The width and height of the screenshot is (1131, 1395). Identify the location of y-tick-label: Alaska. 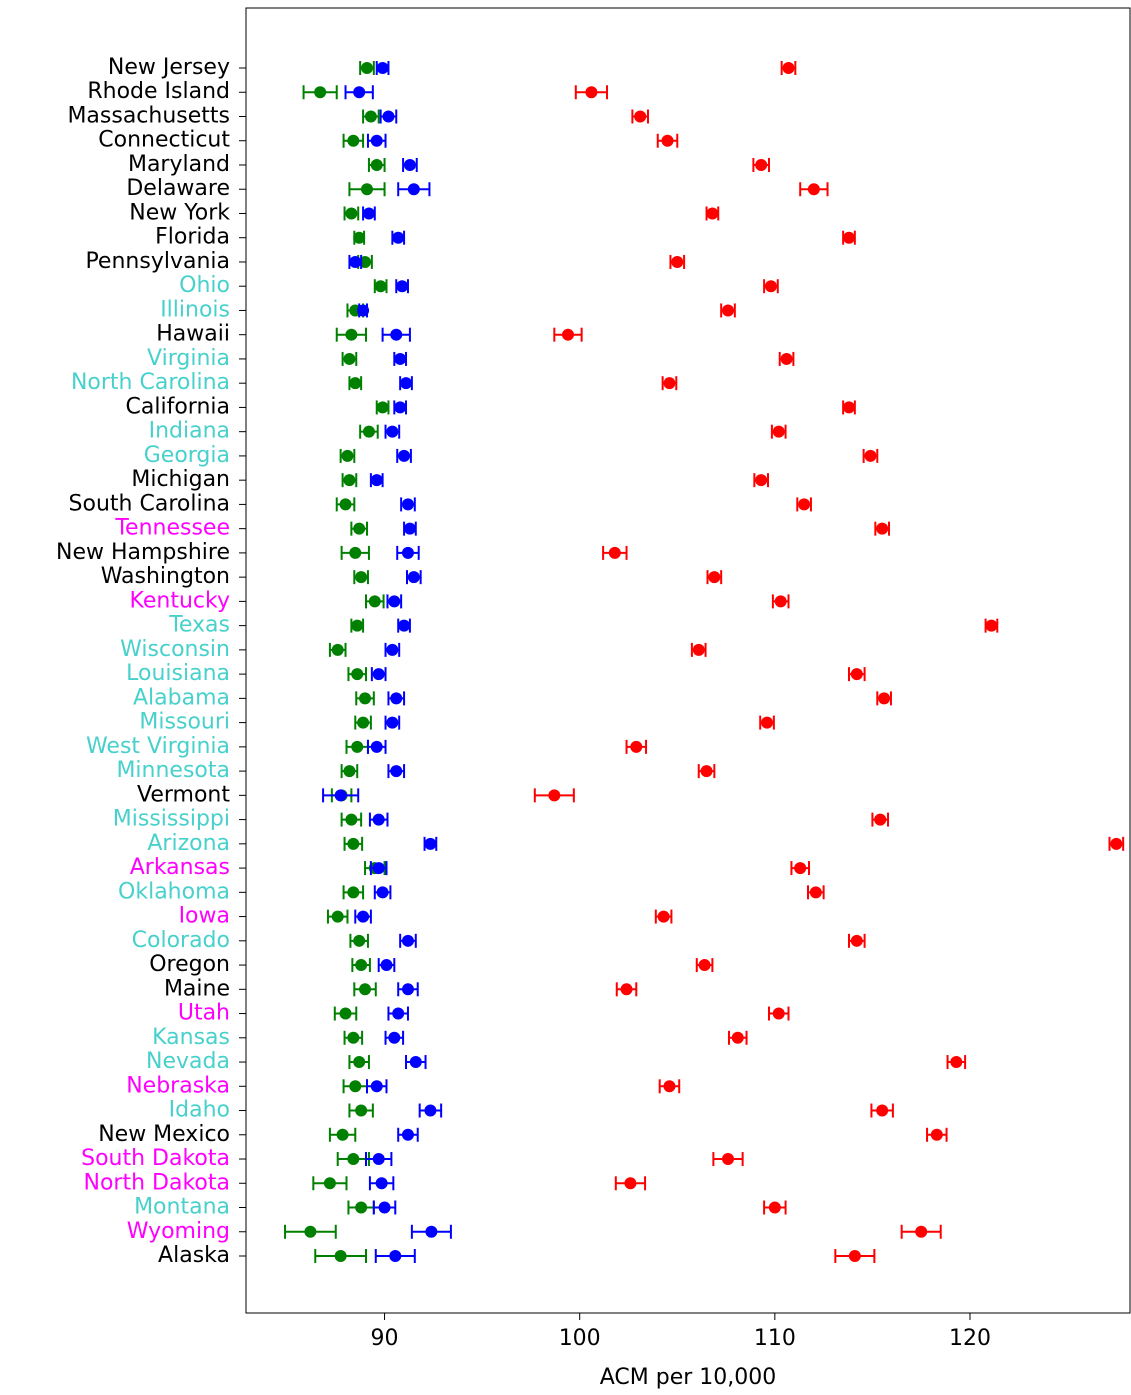
(194, 1255).